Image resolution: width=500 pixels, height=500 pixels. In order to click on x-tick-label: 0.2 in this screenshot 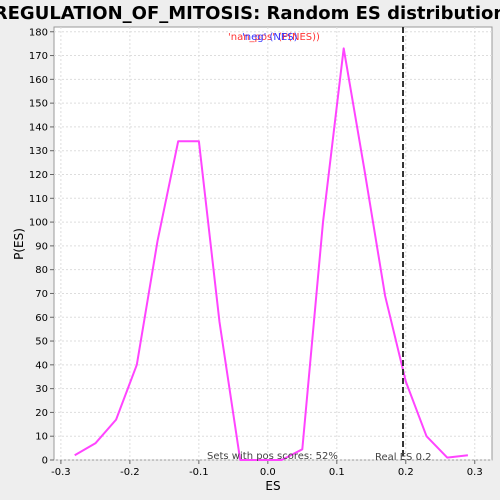, I will do `click(406, 472)`.